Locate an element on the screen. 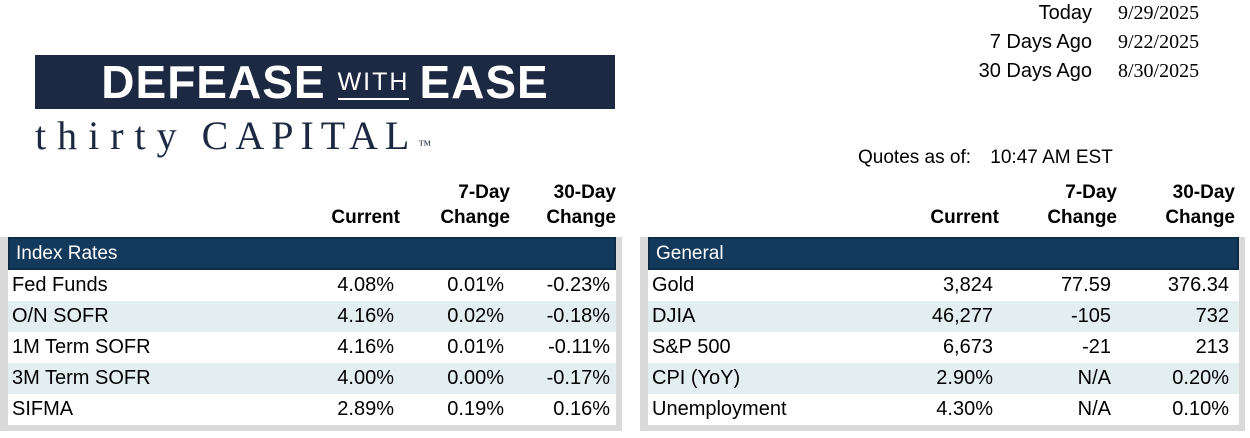  cell-30day-change: 0.20% is located at coordinates (1200, 378).